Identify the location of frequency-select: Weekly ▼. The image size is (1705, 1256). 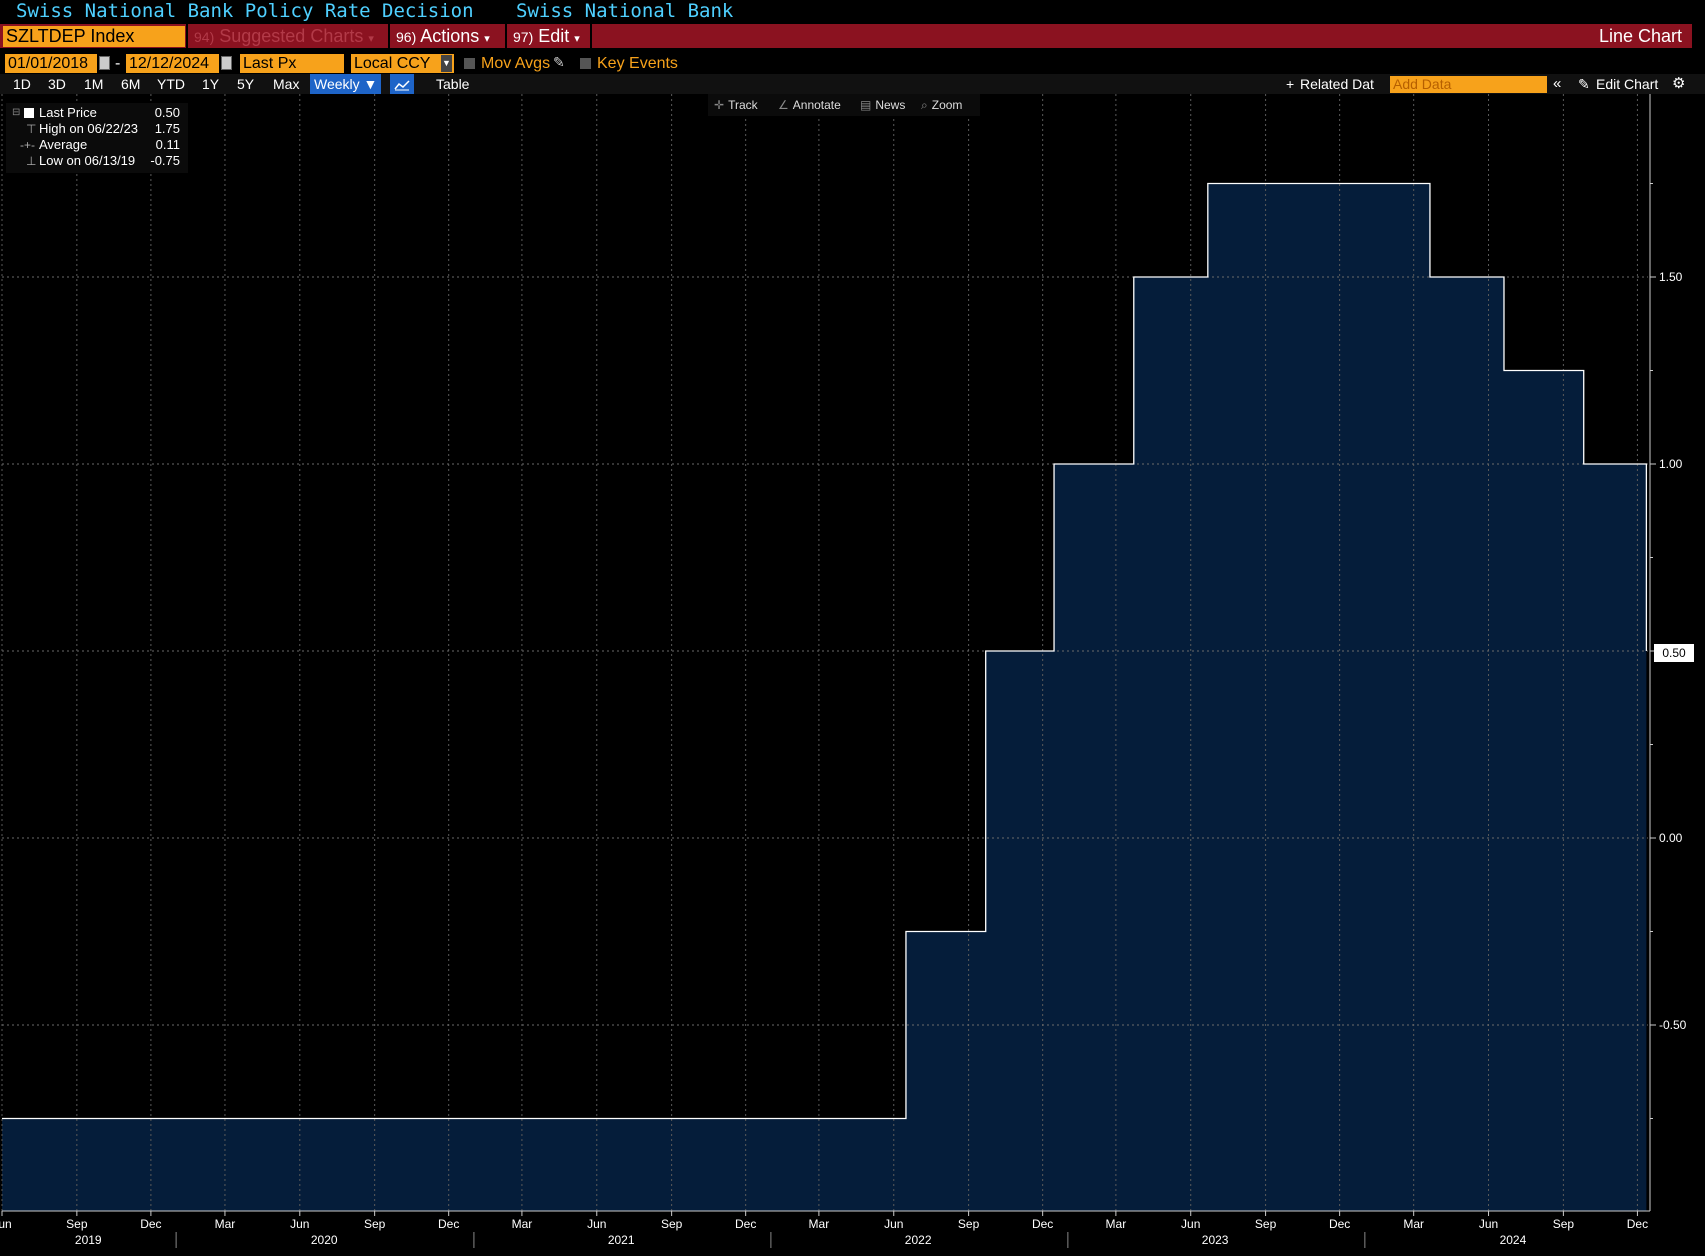
(346, 84).